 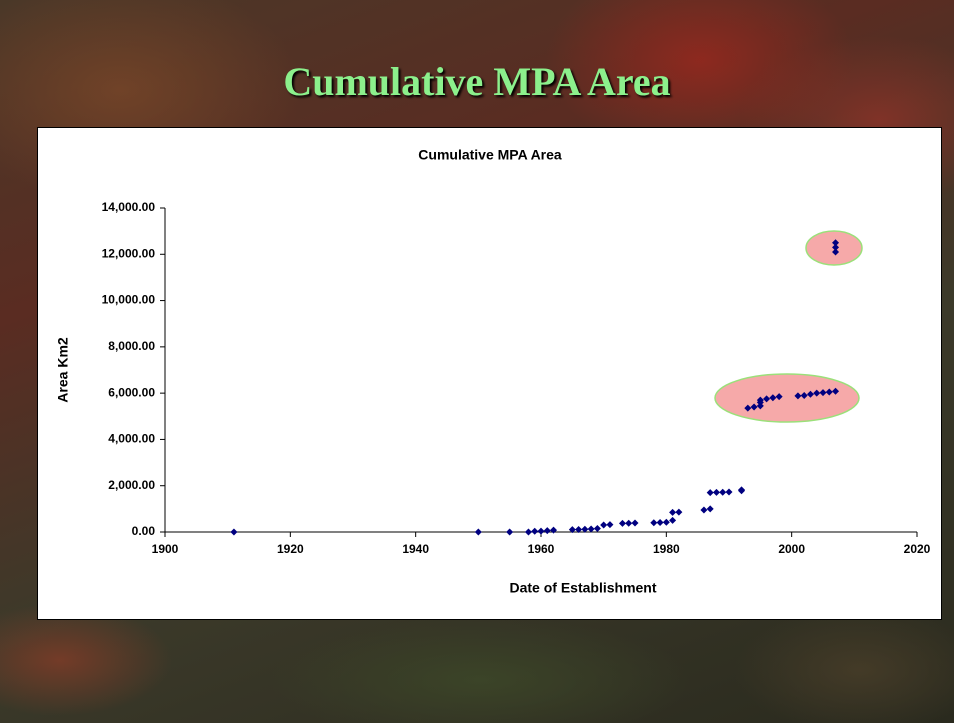 I want to click on y-tick-label: 12,000.00, so click(x=129, y=253).